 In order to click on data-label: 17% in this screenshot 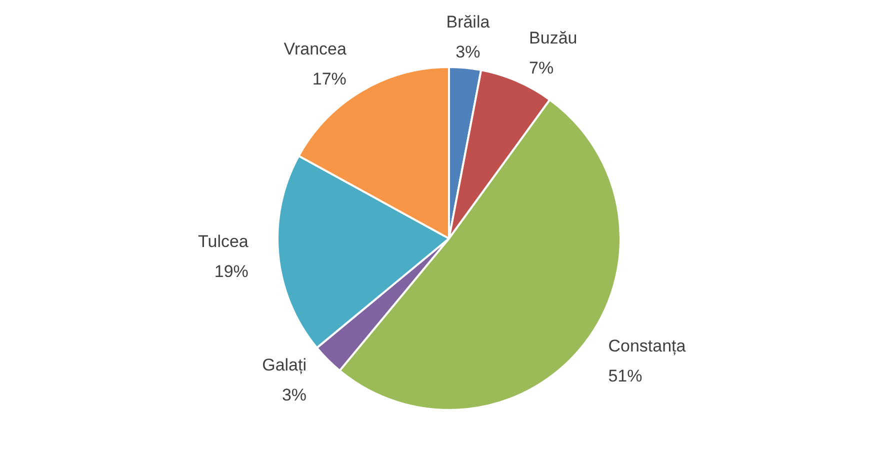, I will do `click(329, 79)`.